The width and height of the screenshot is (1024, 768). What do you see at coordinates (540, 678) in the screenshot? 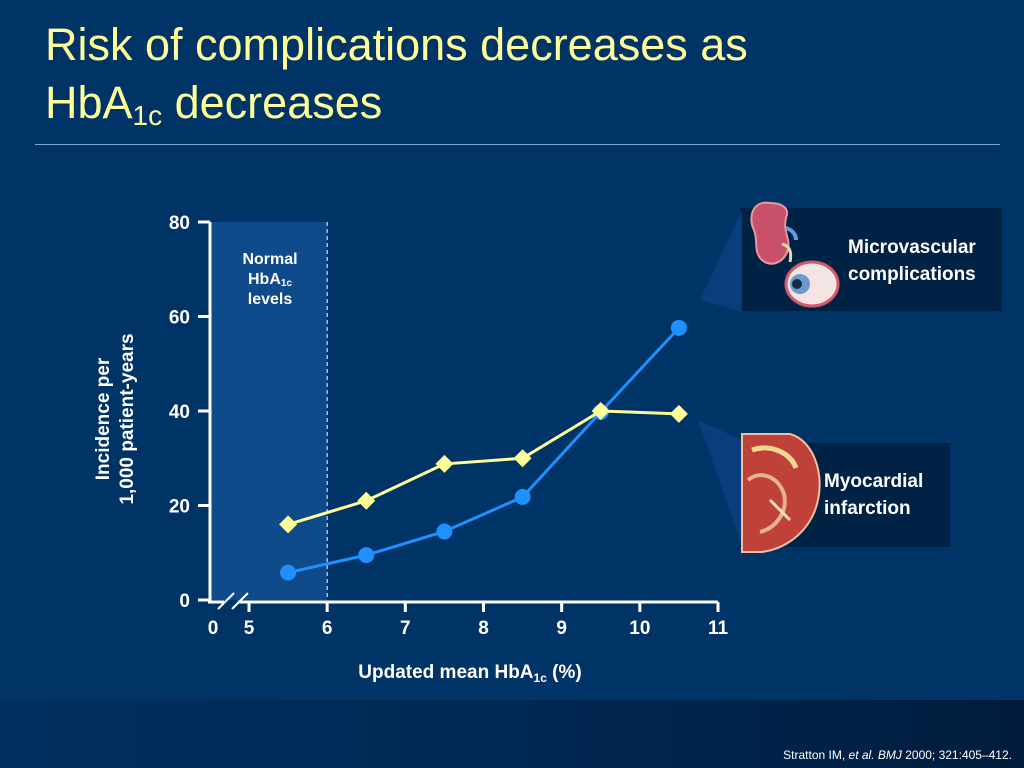
I see `x-axis-label-subscript: 1c` at bounding box center [540, 678].